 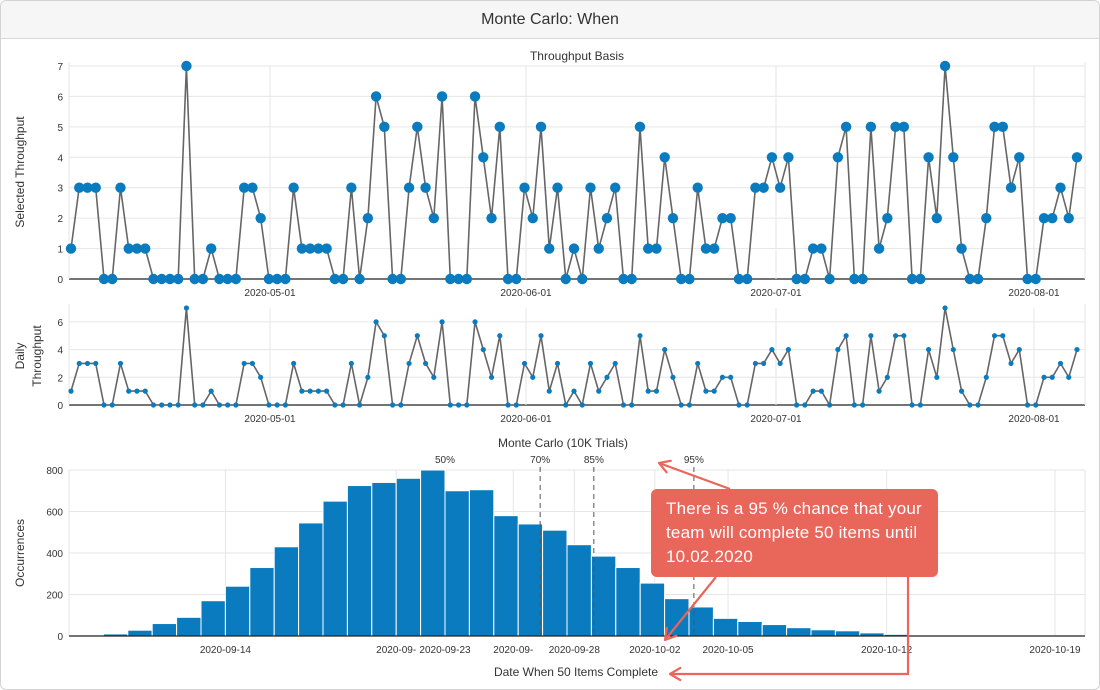 What do you see at coordinates (550, 20) in the screenshot?
I see `window-titlebar: Monte Carlo: When` at bounding box center [550, 20].